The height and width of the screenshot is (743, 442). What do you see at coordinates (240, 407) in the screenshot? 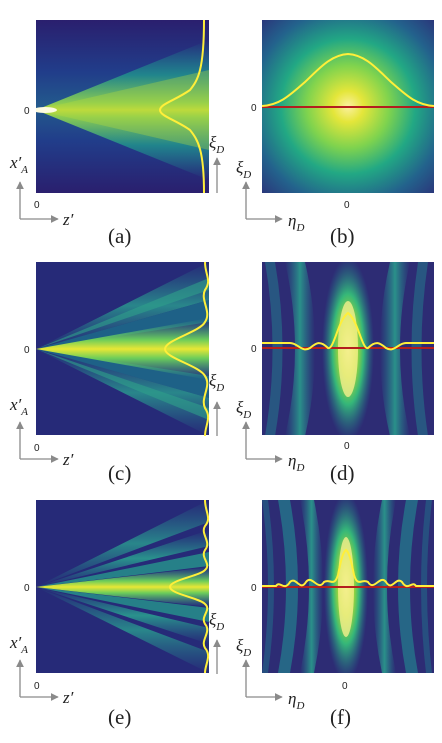
I see `panel-d-v-axis-label: ξ` at bounding box center [240, 407].